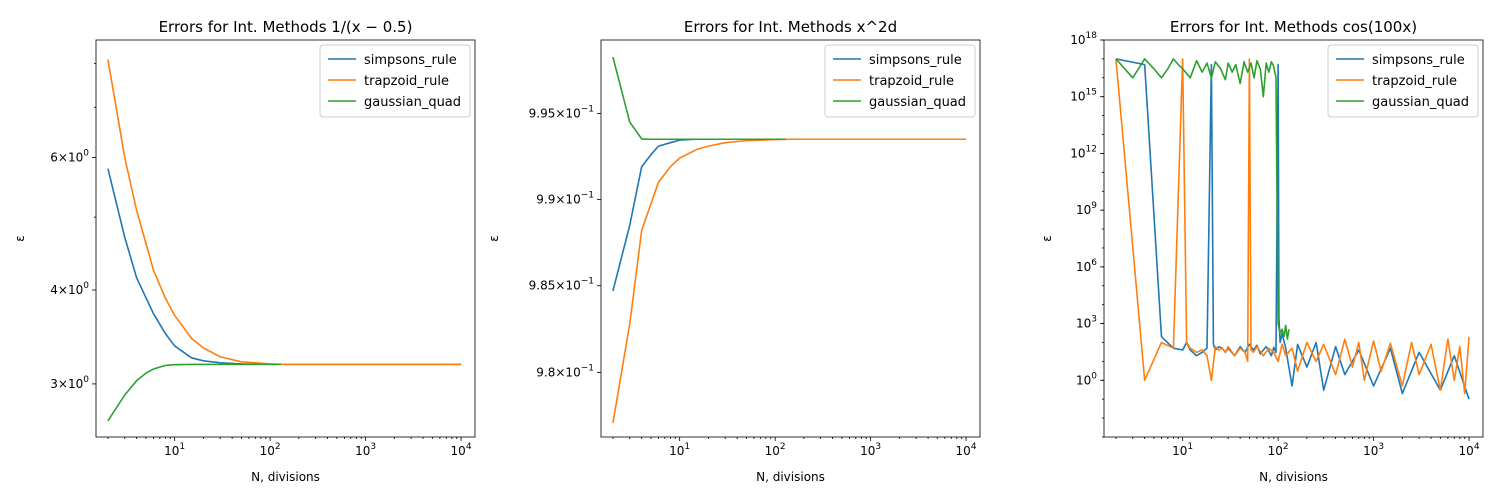 This screenshot has width=1500, height=500. I want to click on y-tick-base: 6×10, so click(66, 158).